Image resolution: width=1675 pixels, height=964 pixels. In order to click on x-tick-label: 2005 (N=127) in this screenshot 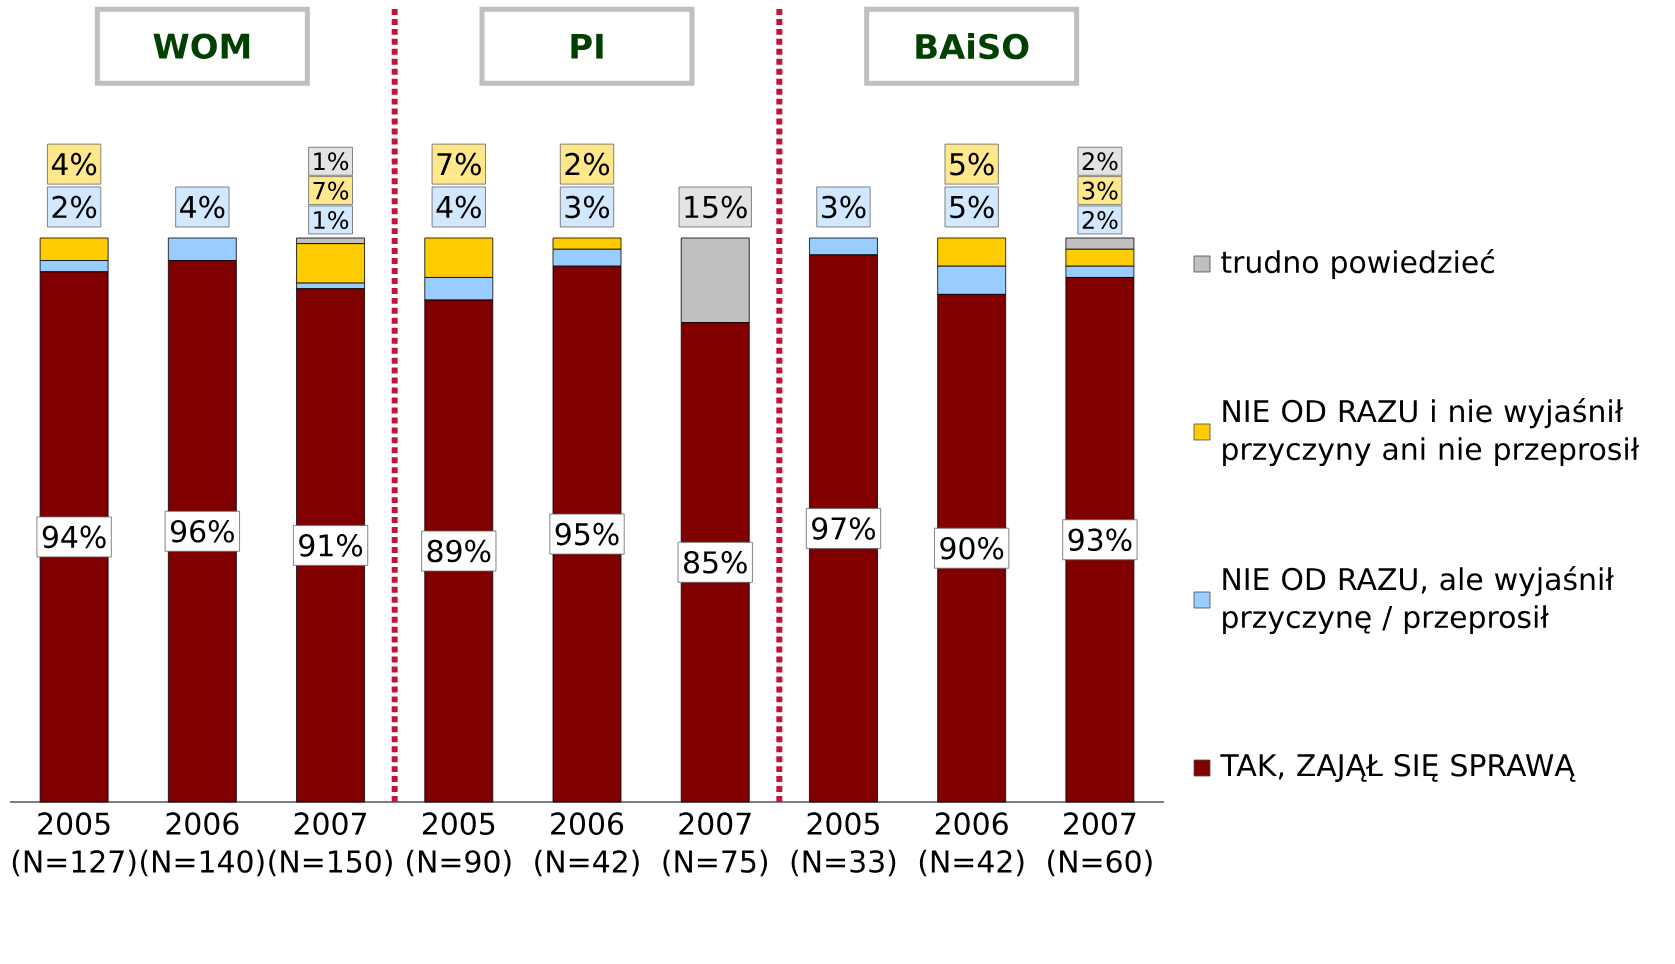, I will do `click(74, 844)`.